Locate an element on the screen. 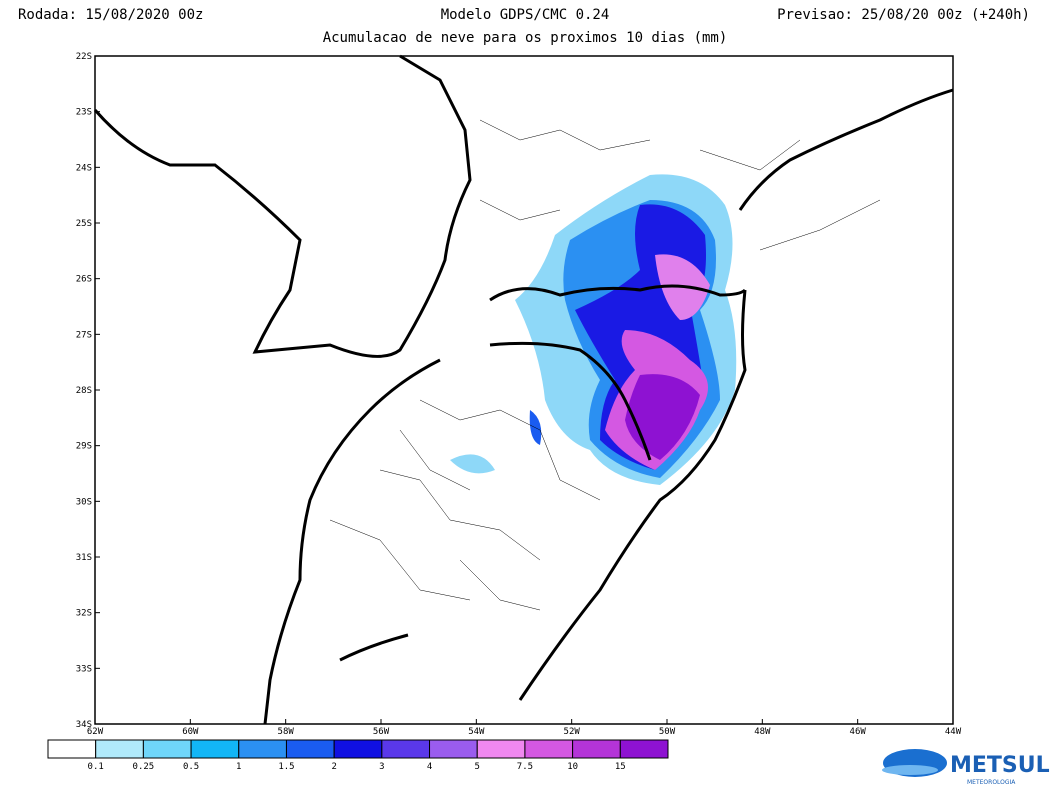 This screenshot has width=1050, height=790. lon-label: 56W is located at coordinates (381, 732).